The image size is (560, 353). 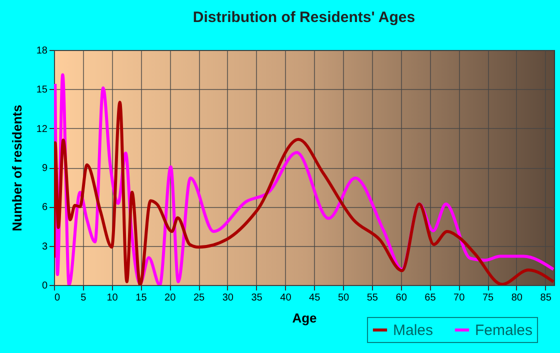 What do you see at coordinates (402, 298) in the screenshot?
I see `x-tick-label: 60` at bounding box center [402, 298].